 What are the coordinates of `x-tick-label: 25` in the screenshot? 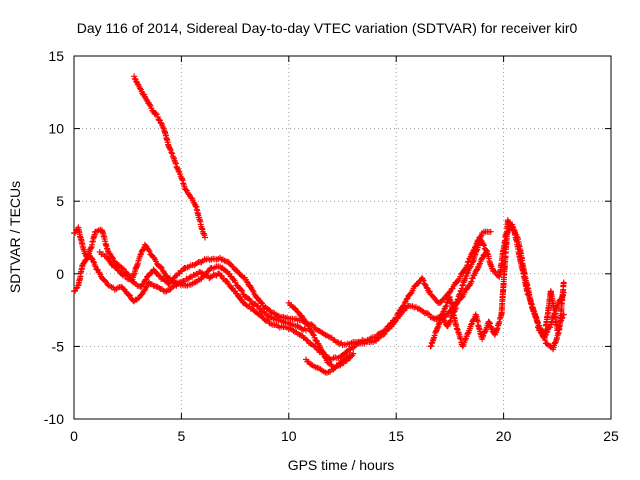 It's located at (611, 436).